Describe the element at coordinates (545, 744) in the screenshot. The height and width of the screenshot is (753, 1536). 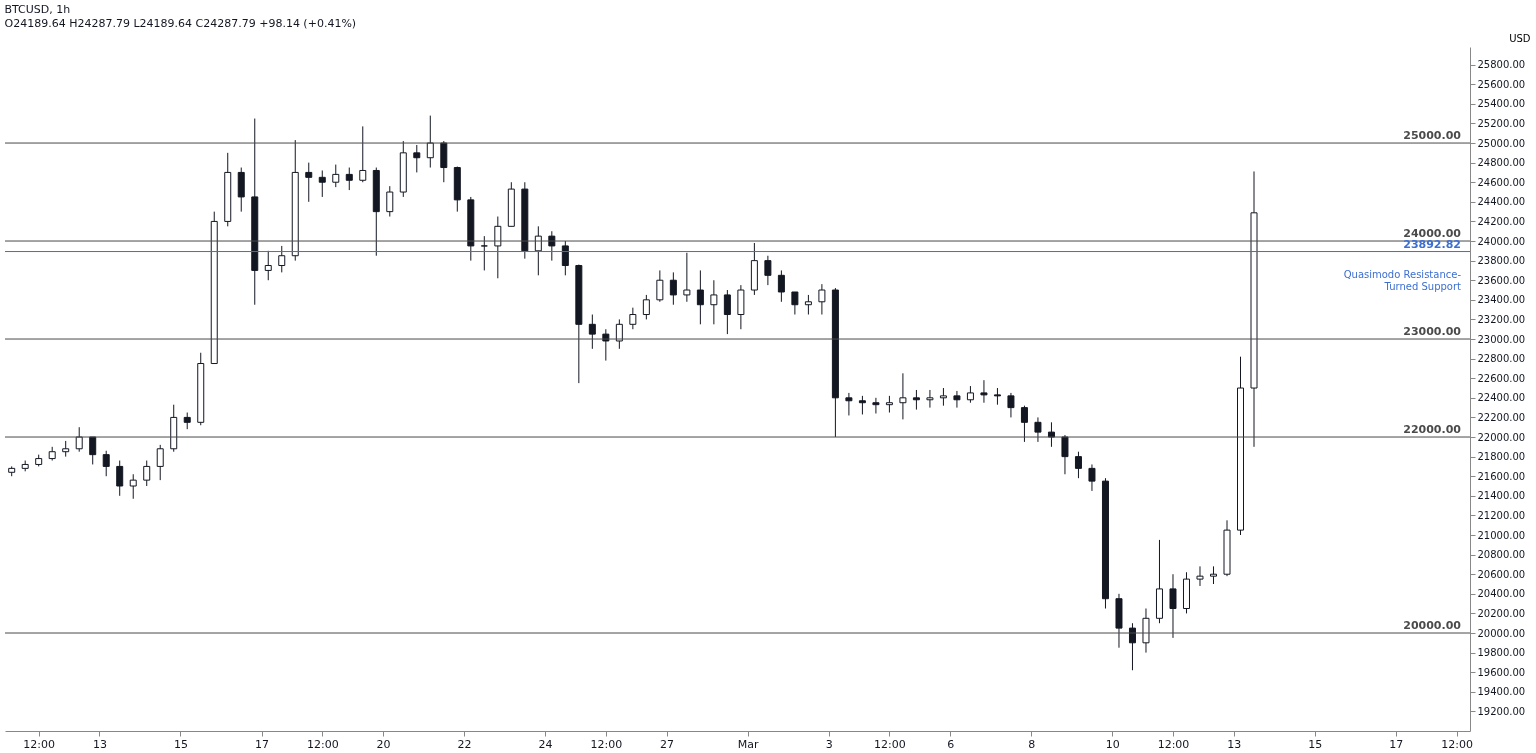
I see `x-tick-label: 24` at that location.